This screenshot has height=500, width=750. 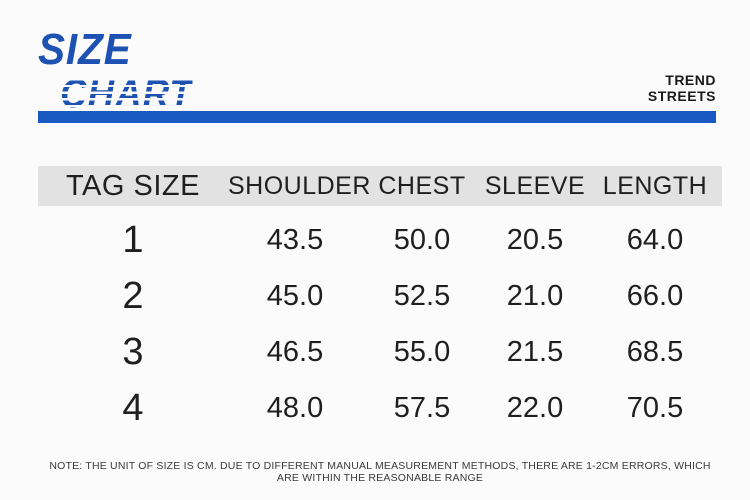 What do you see at coordinates (422, 295) in the screenshot?
I see `cell-chest: 52.5` at bounding box center [422, 295].